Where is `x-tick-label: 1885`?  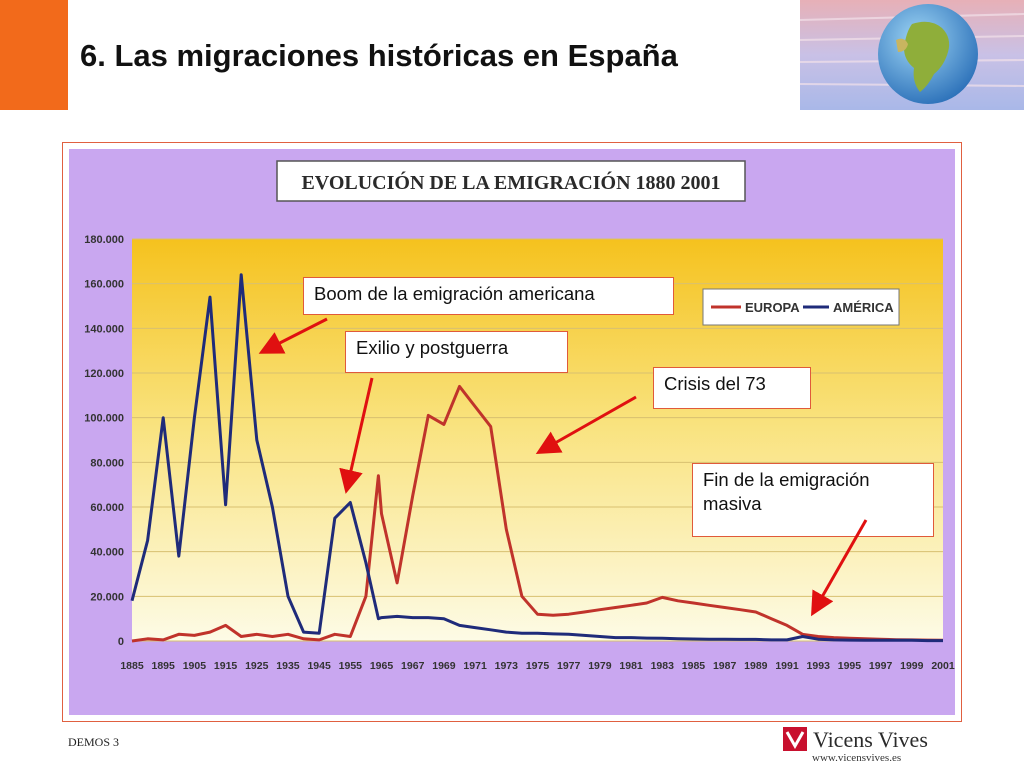 x-tick-label: 1885 is located at coordinates (132, 666).